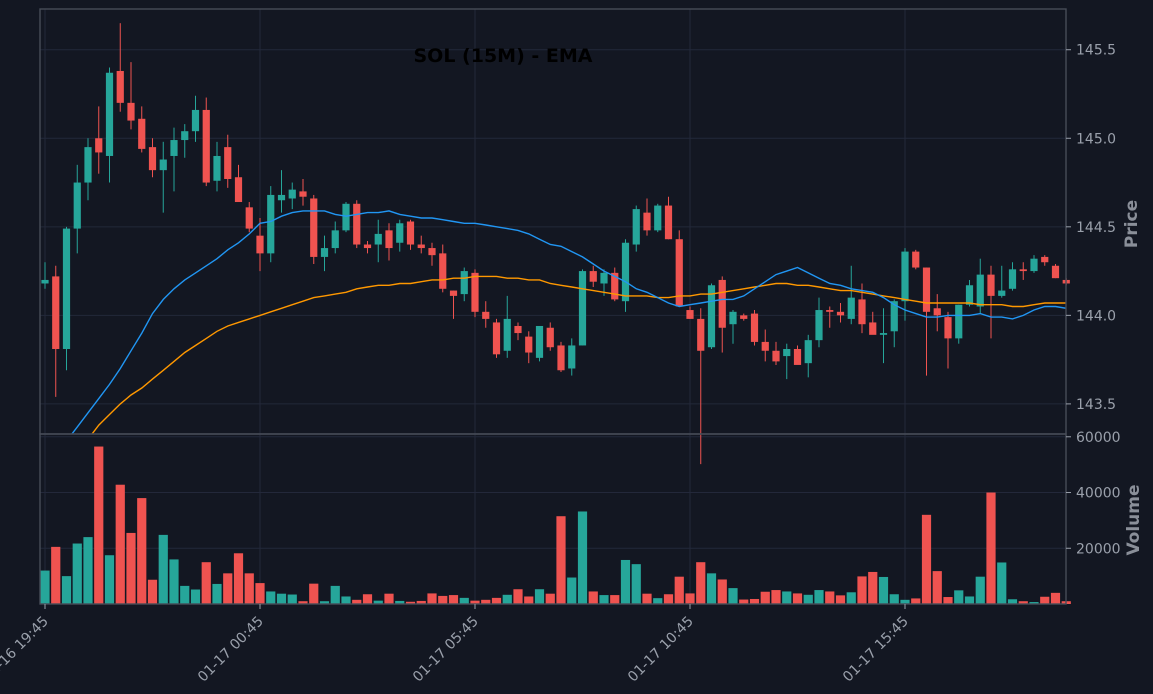 This screenshot has height=694, width=1153. I want to click on price-axis-title: Price, so click(1132, 224).